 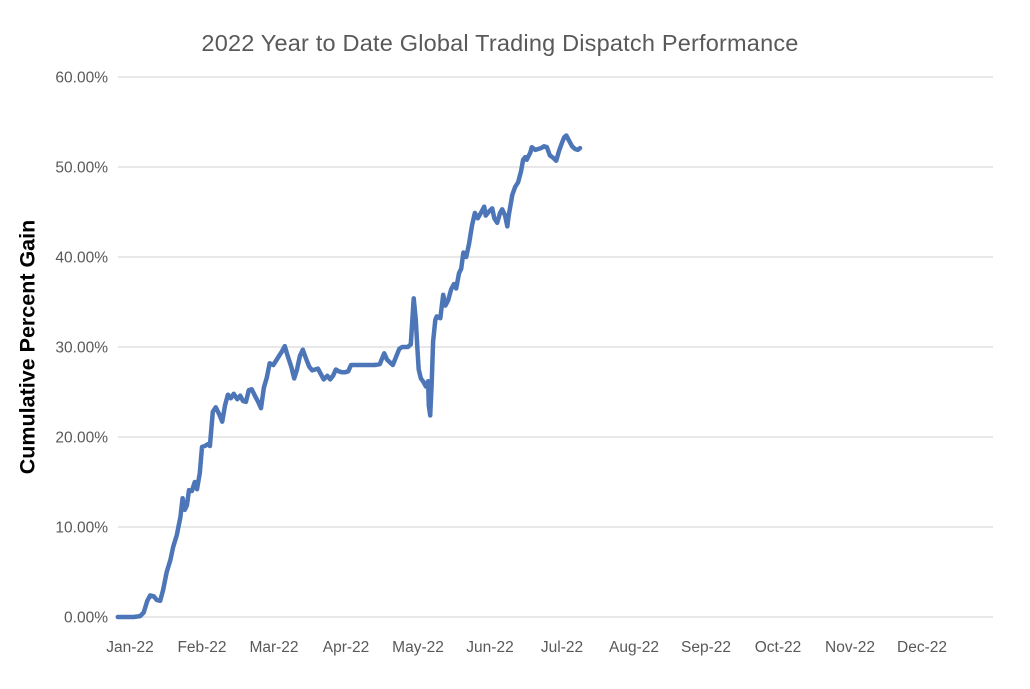 I want to click on x-tick-label: May-22, so click(x=418, y=647).